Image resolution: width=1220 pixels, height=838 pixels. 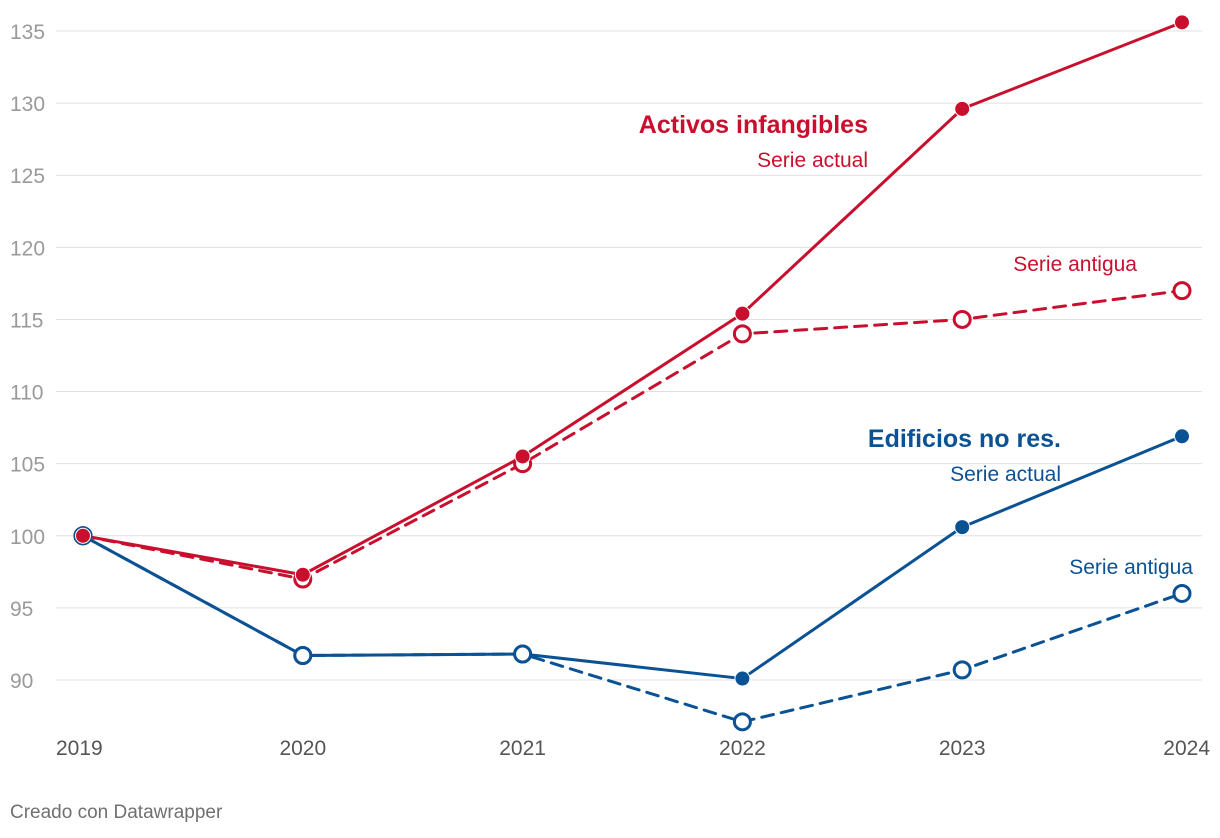 What do you see at coordinates (21, 609) in the screenshot?
I see `y-tick-95: 95` at bounding box center [21, 609].